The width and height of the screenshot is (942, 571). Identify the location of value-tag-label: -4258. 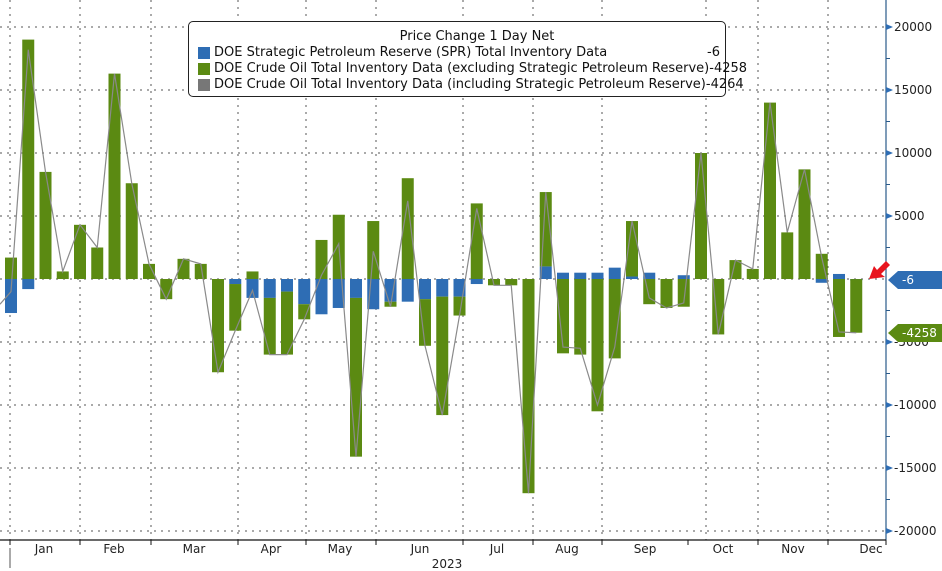
(919, 333).